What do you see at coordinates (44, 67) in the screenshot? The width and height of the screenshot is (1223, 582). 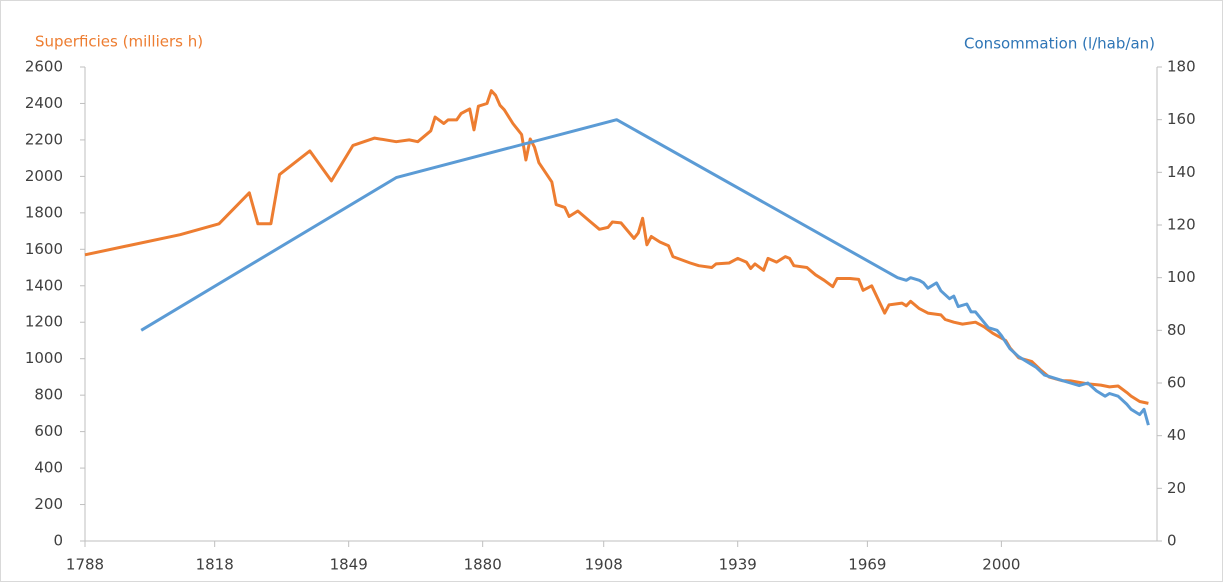 I see `y-tick-label: 2600` at bounding box center [44, 67].